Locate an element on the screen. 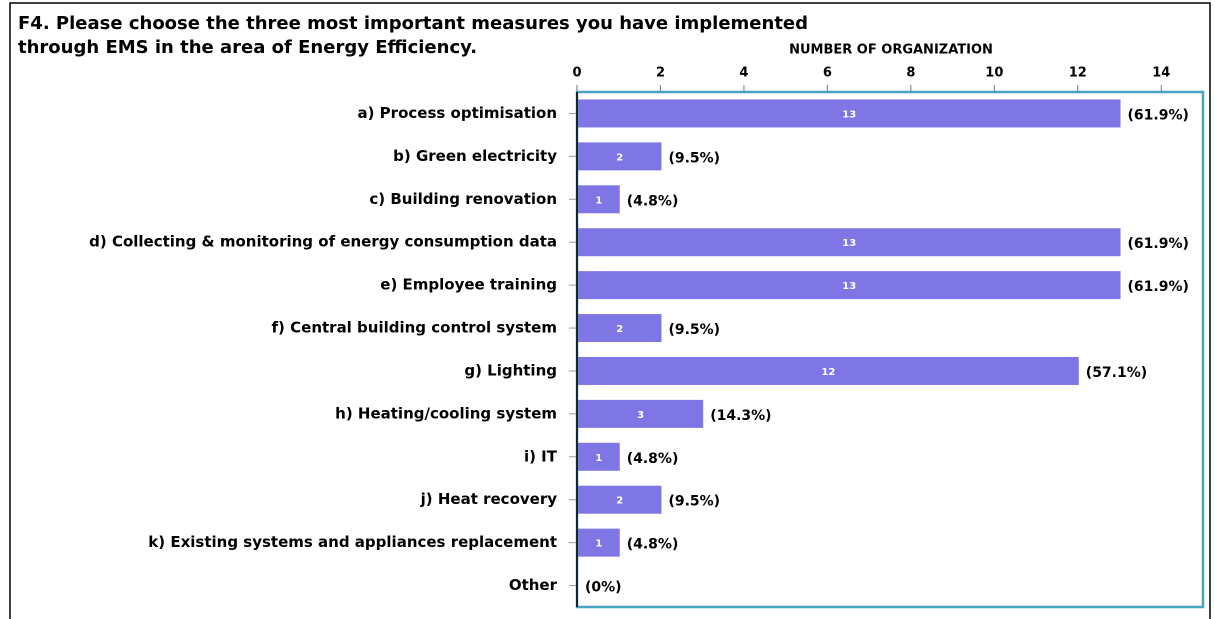  y-tick-label: a) Process optimisation is located at coordinates (457, 113).